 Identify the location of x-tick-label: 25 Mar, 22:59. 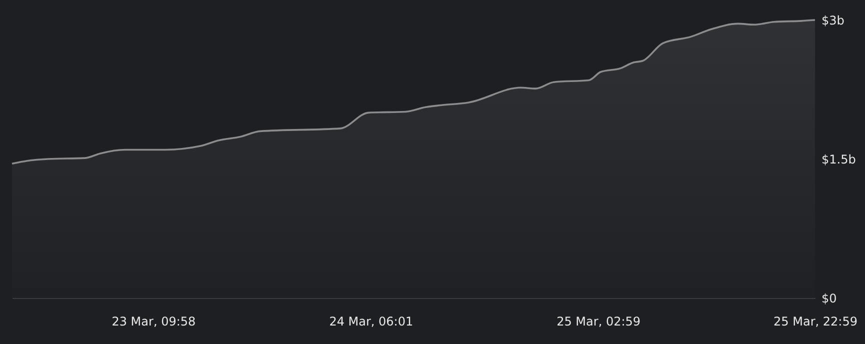
(816, 321).